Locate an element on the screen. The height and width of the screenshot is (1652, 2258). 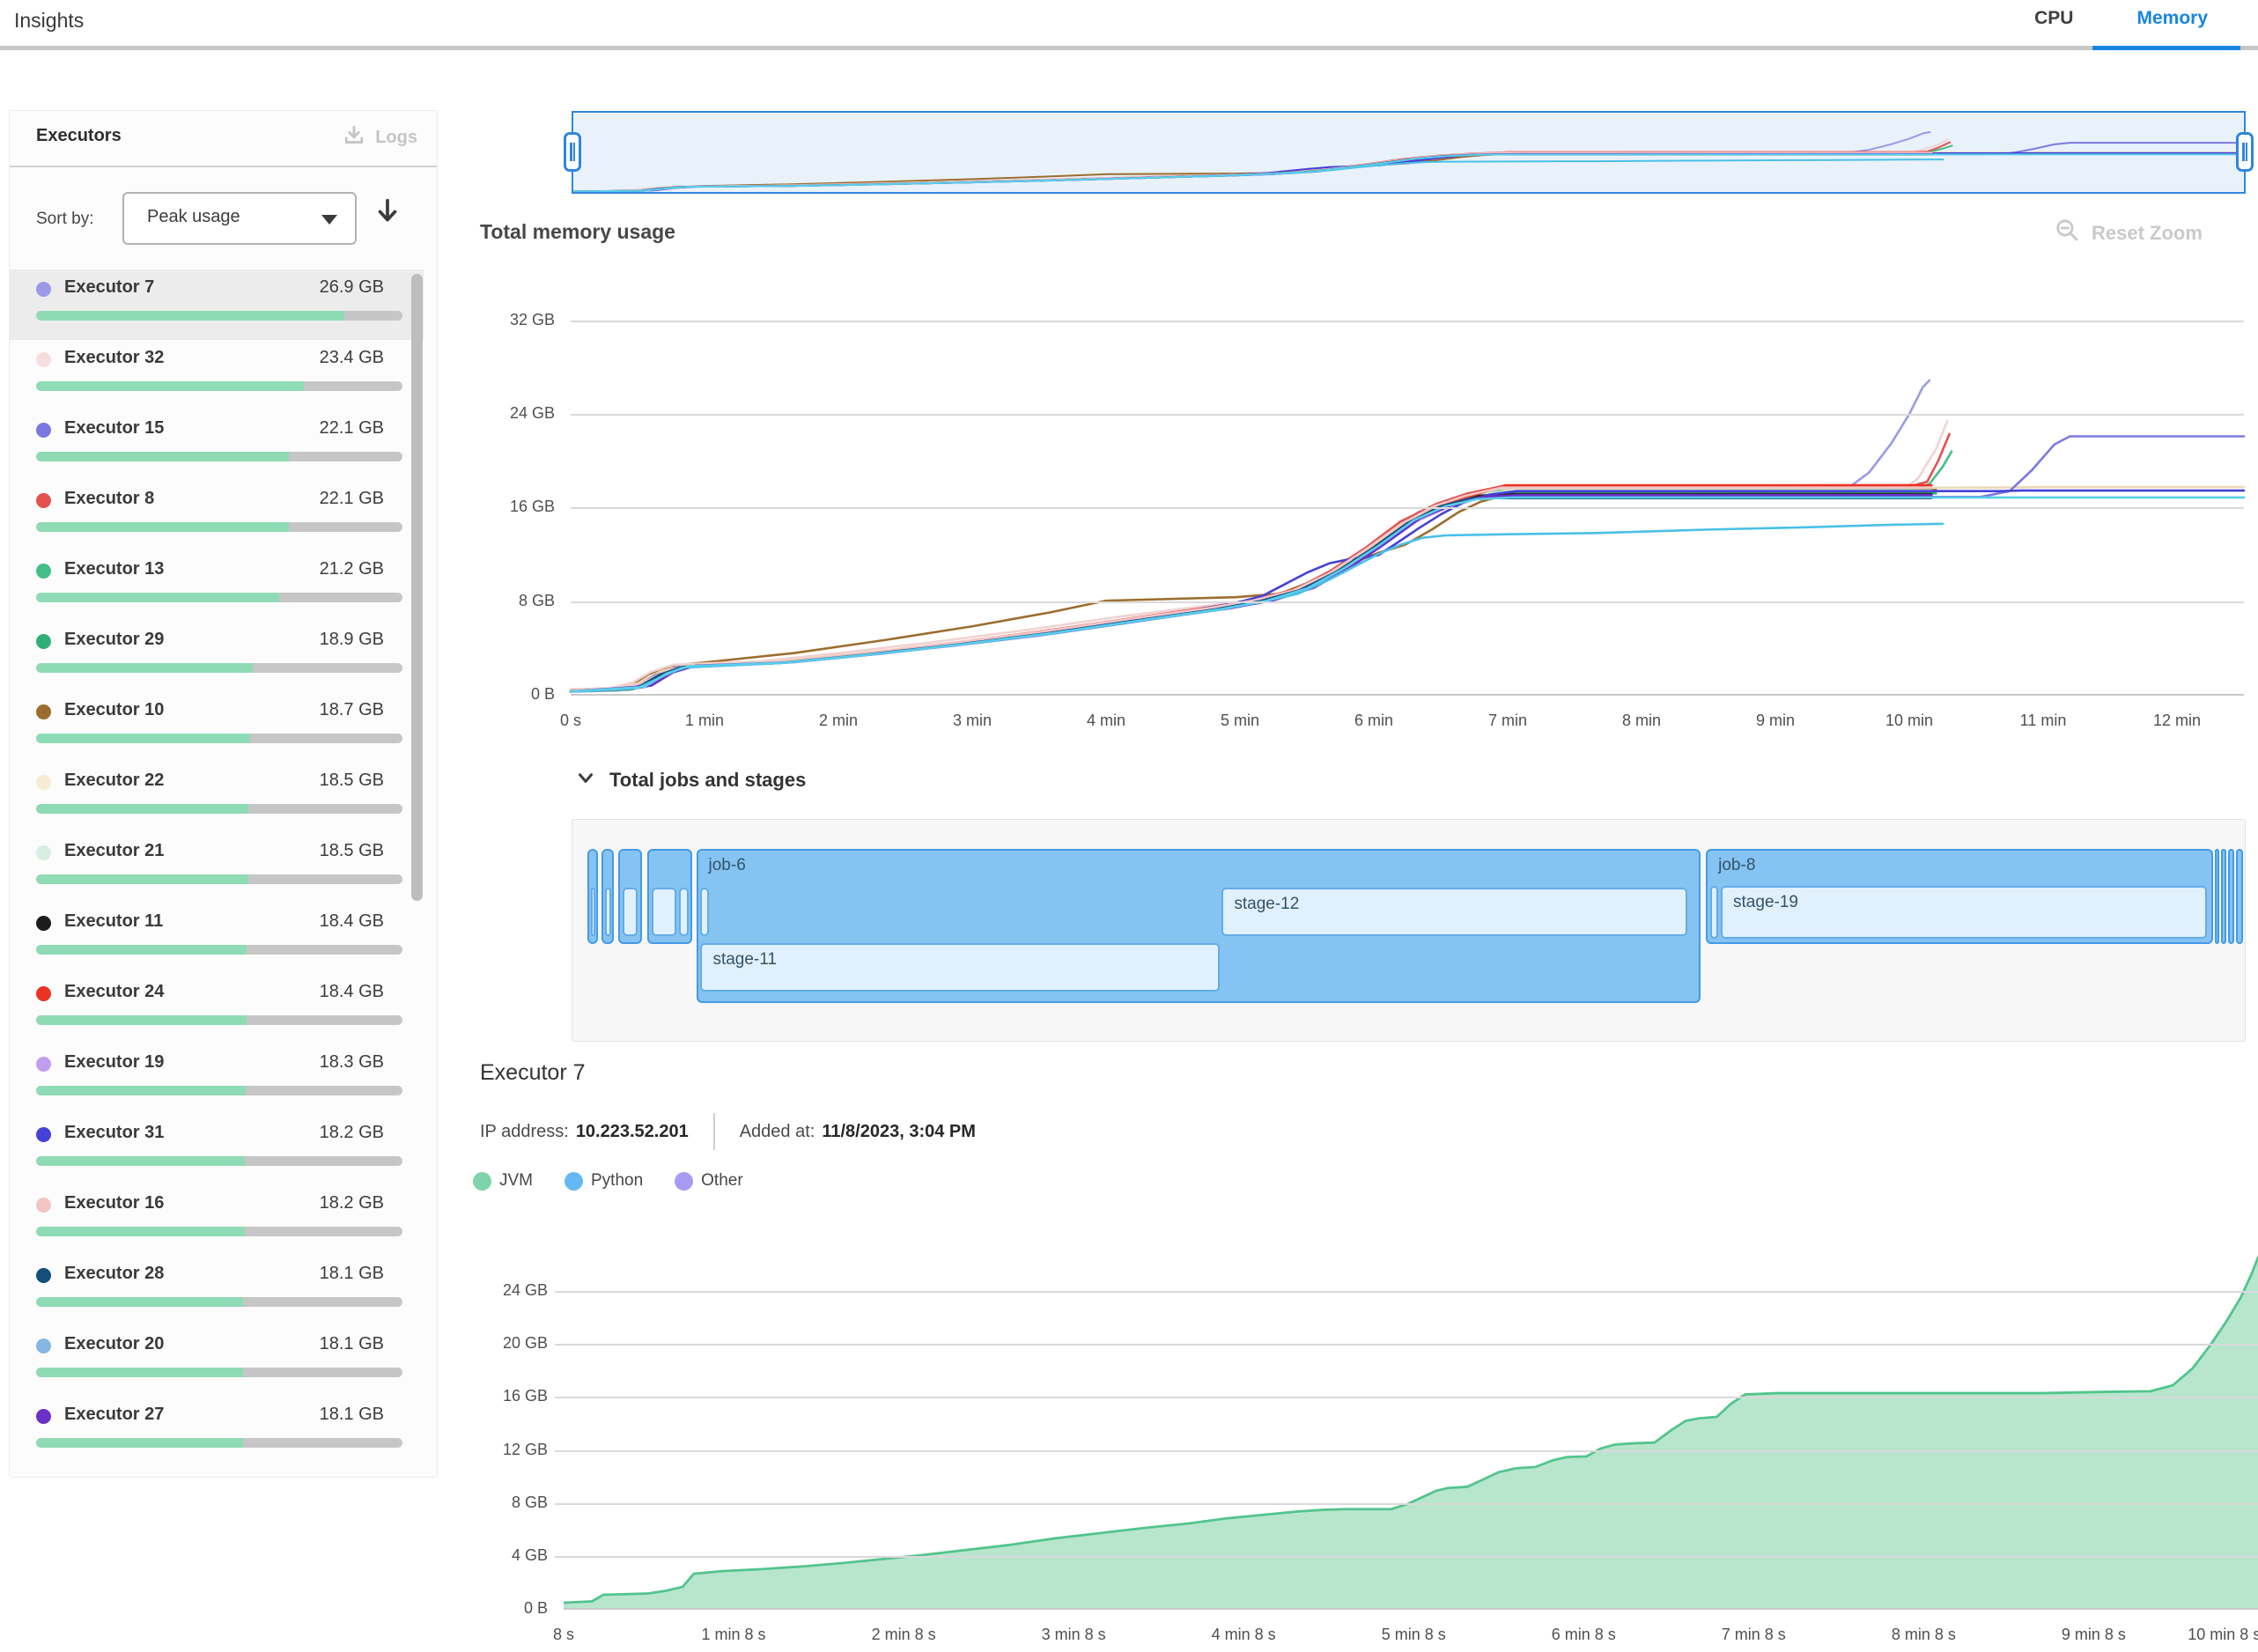
executor-name: Executor 16 is located at coordinates (115, 1203).